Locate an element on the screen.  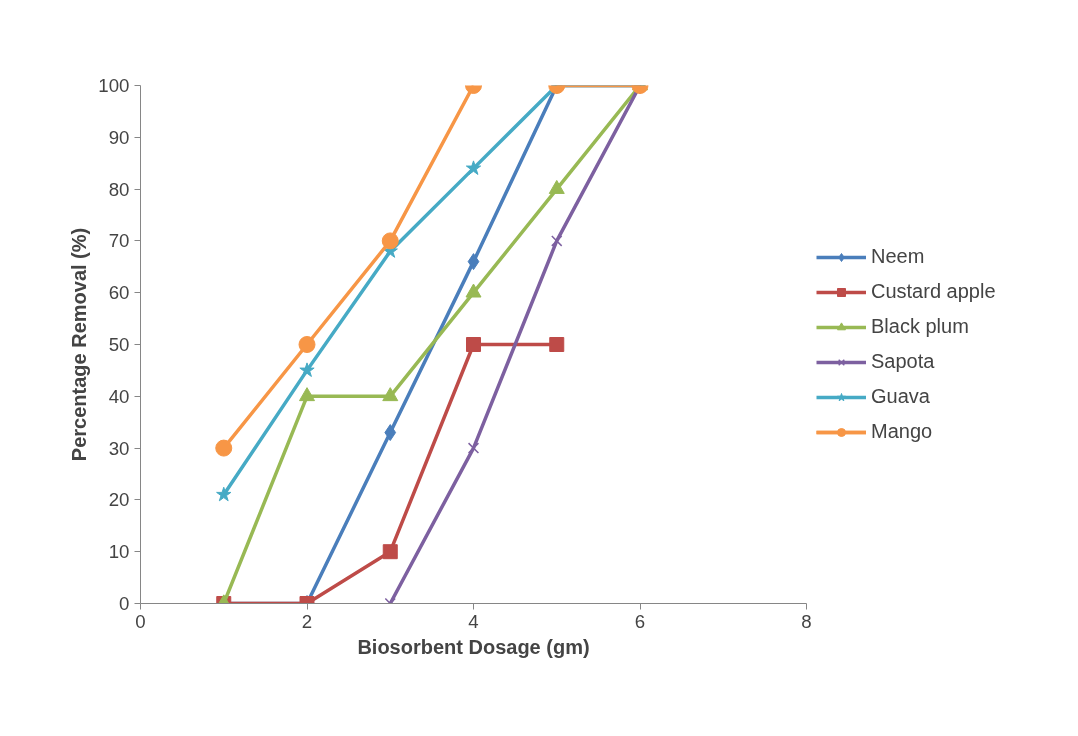
x-tick-label: 6 is located at coordinates (640, 621).